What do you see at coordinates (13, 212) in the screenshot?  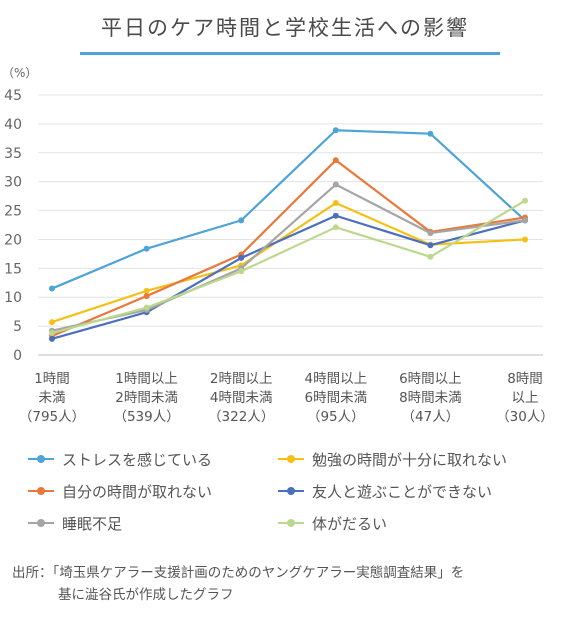 I see `y-tick-label: 25` at bounding box center [13, 212].